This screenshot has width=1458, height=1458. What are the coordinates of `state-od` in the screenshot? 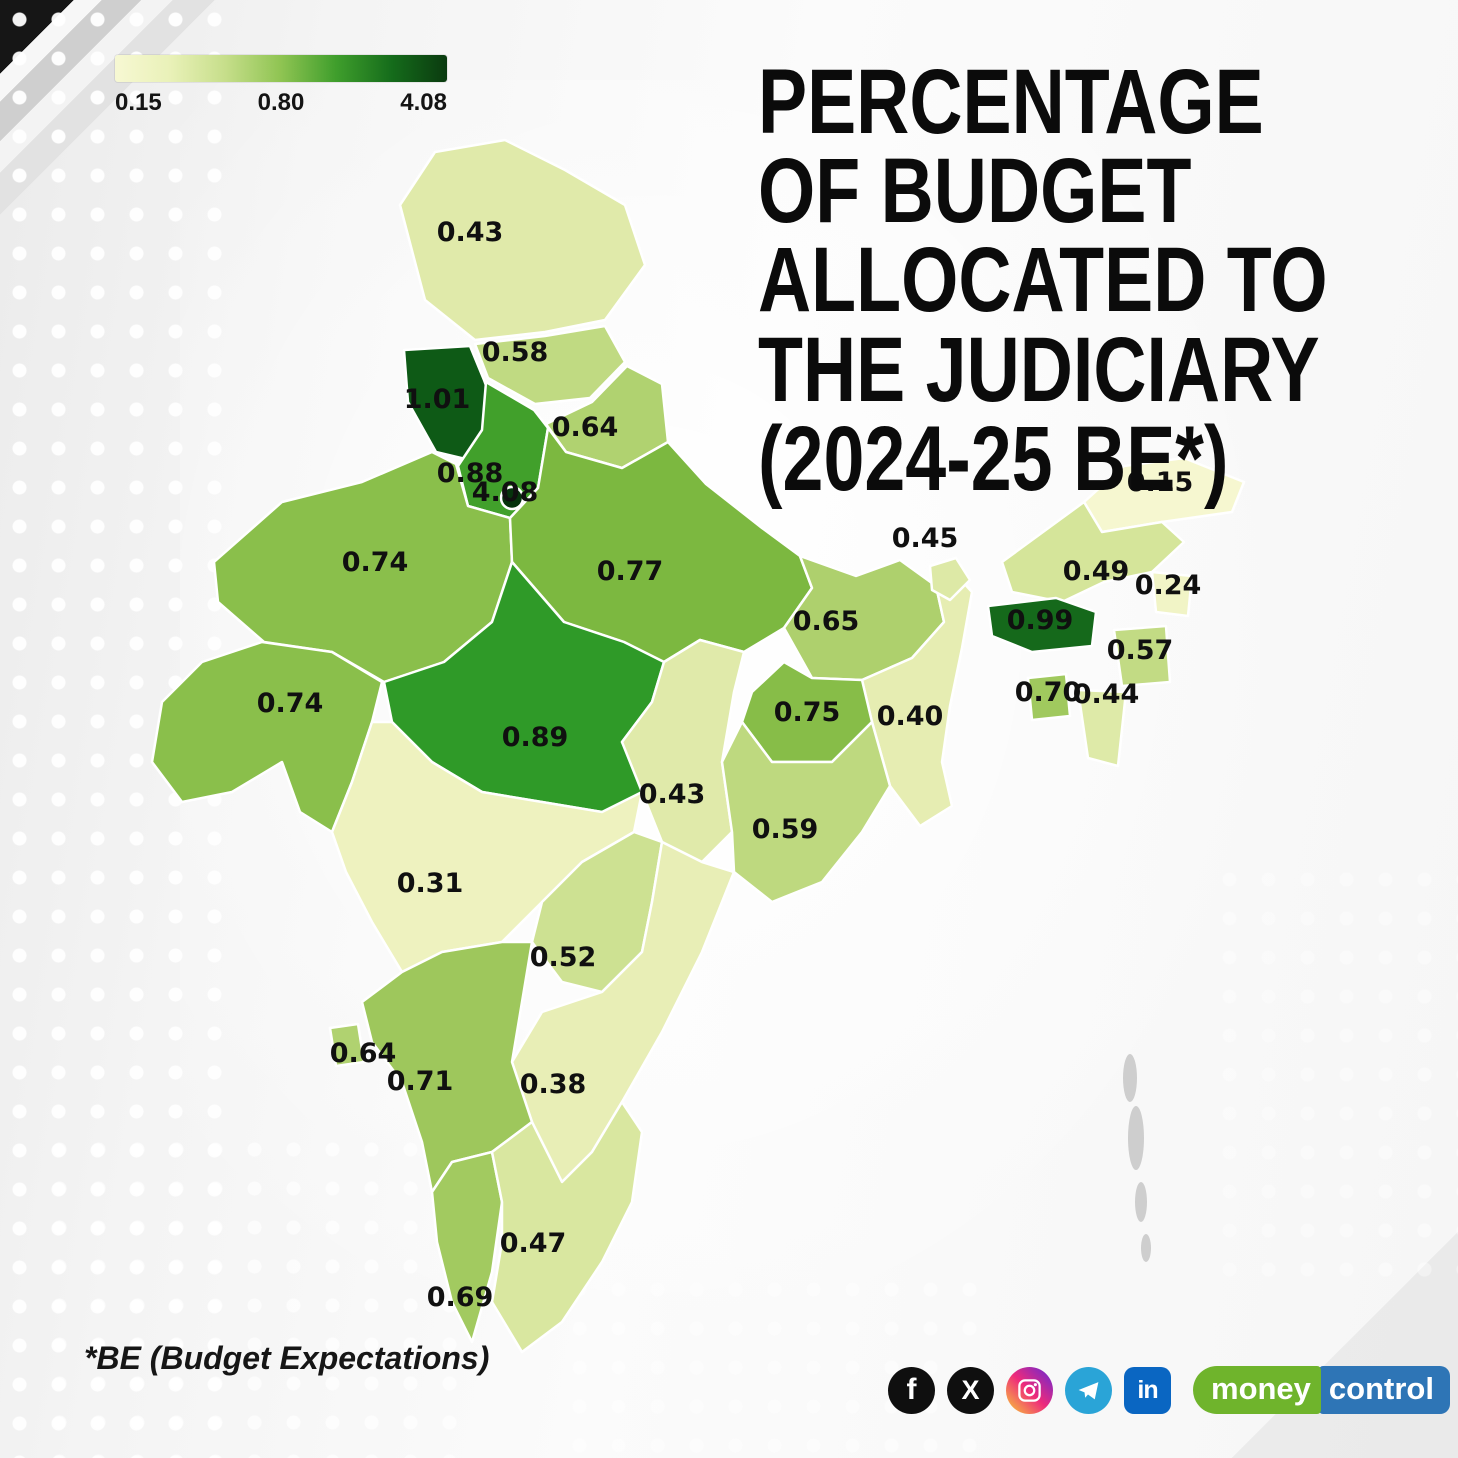 It's located at (806, 812).